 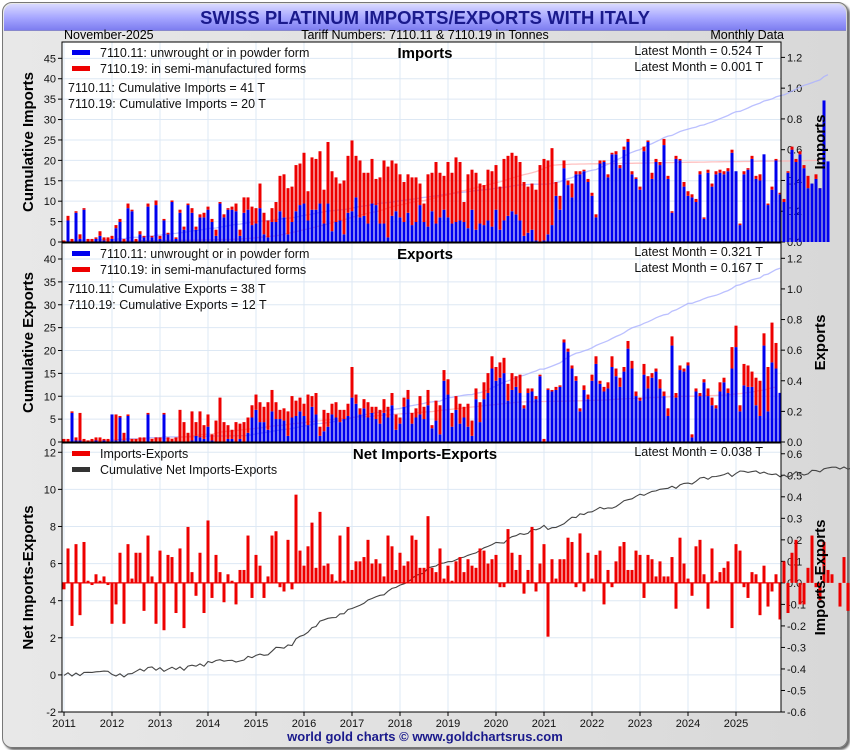 What do you see at coordinates (28, 342) in the screenshot?
I see `left-axis-label: Cumulative Exports` at bounding box center [28, 342].